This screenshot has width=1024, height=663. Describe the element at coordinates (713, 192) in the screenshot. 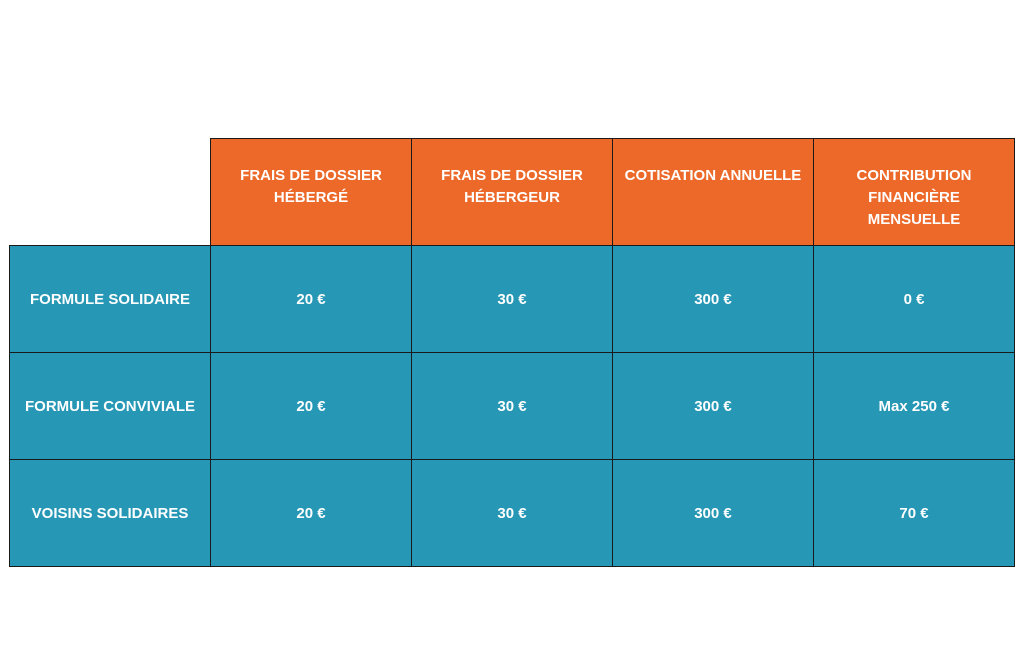

I see `header-cell-cotisation-annuelle: COTISATION ANNUELLE` at that location.